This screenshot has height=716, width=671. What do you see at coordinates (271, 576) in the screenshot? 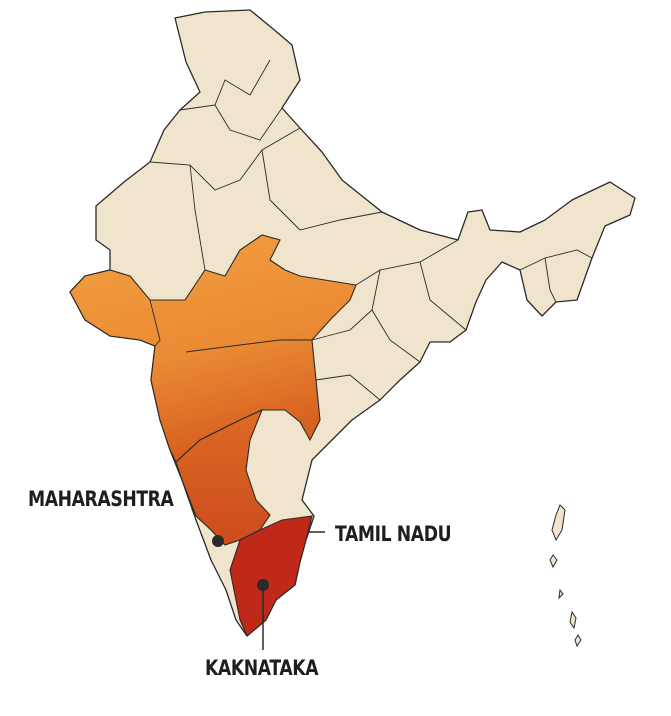
I see `southern-tip-region` at bounding box center [271, 576].